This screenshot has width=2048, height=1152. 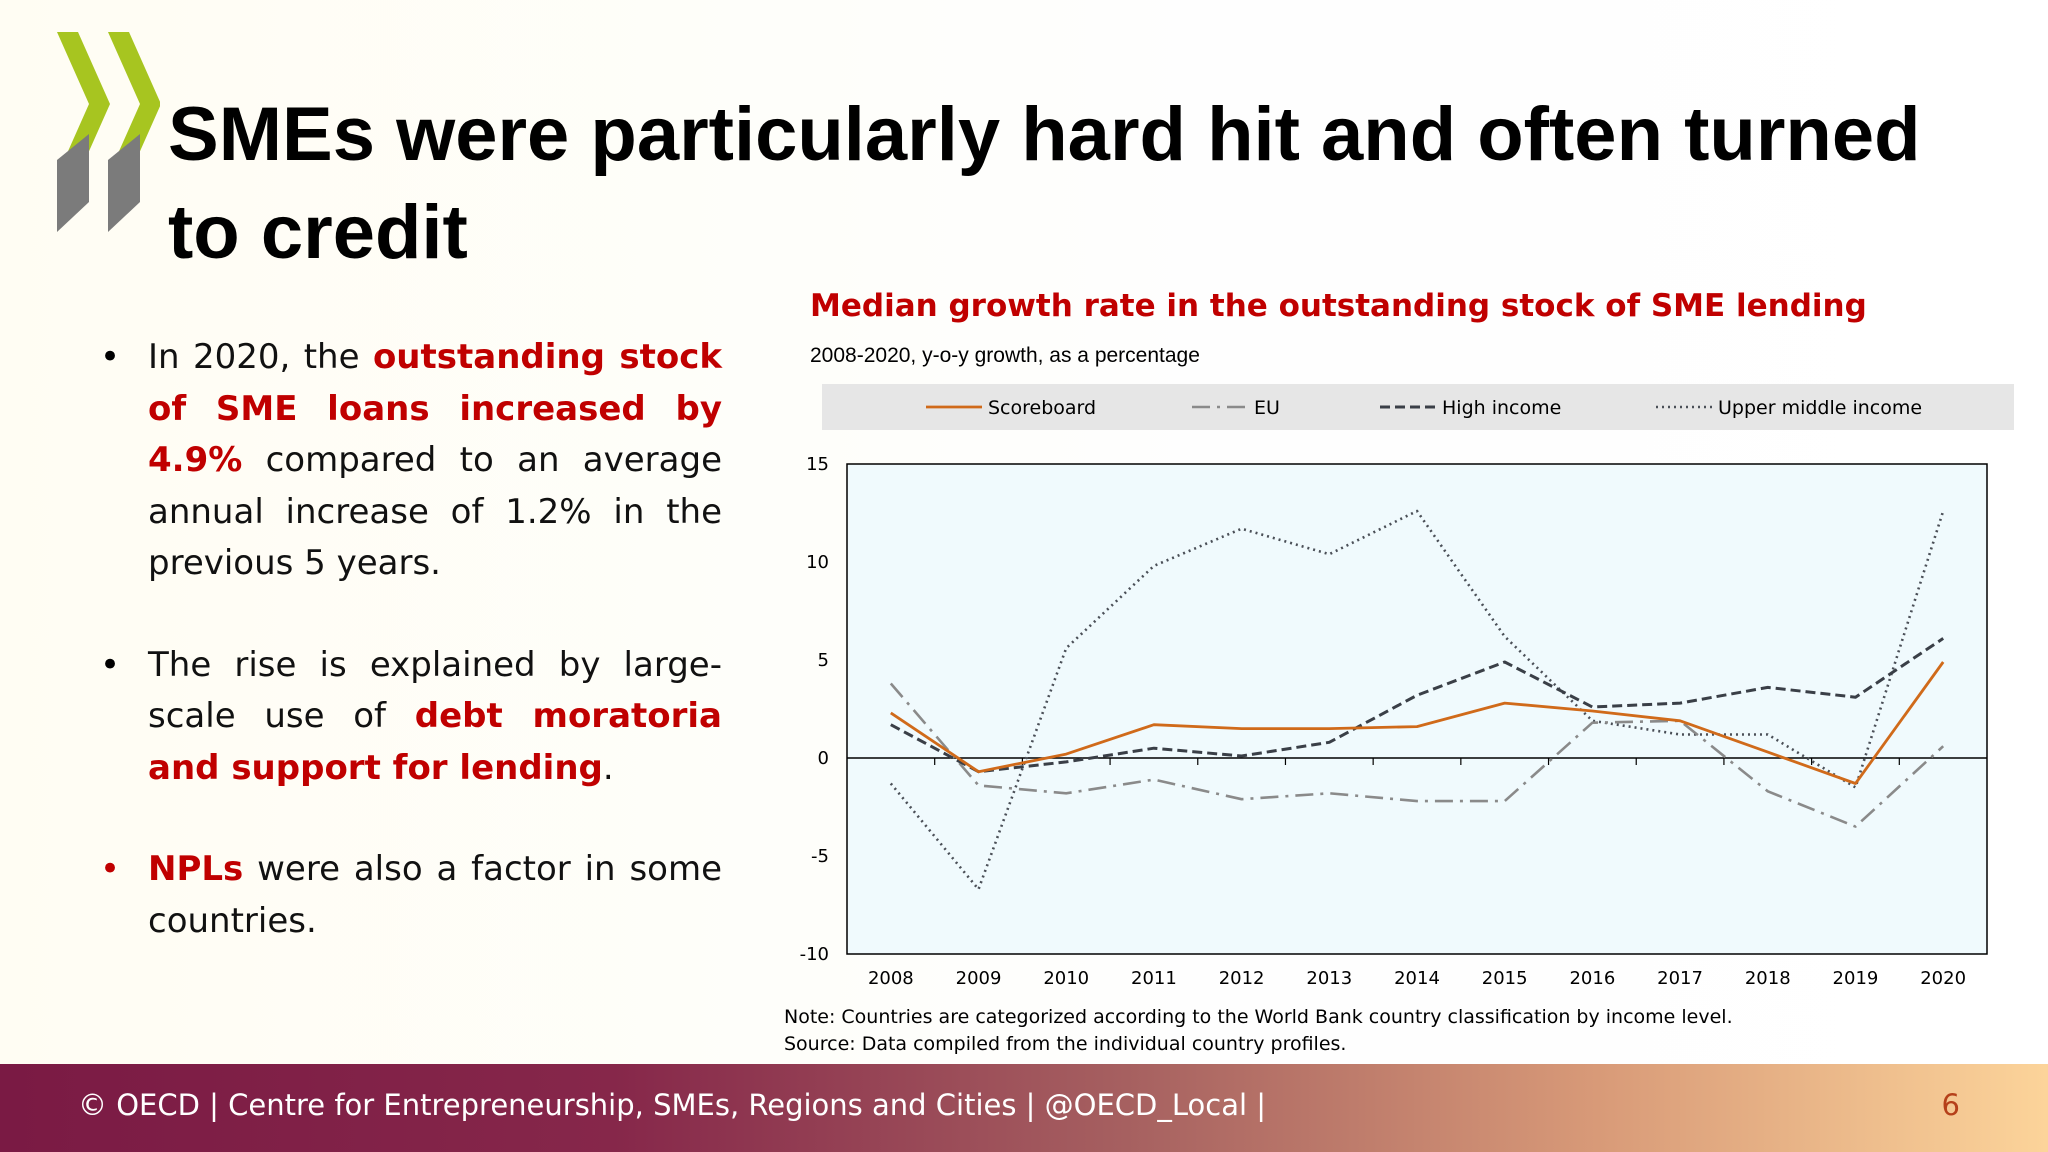 I want to click on oecd-logo, so click(x=108, y=132).